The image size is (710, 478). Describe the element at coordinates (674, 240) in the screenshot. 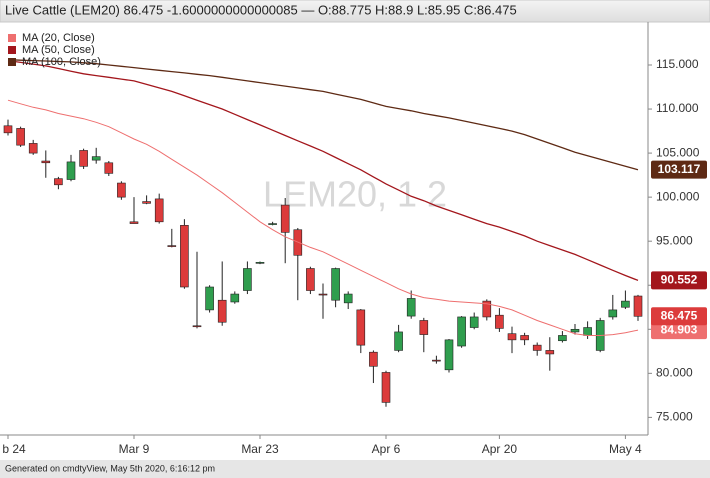

I see `y-tick-label: 95.000` at that location.